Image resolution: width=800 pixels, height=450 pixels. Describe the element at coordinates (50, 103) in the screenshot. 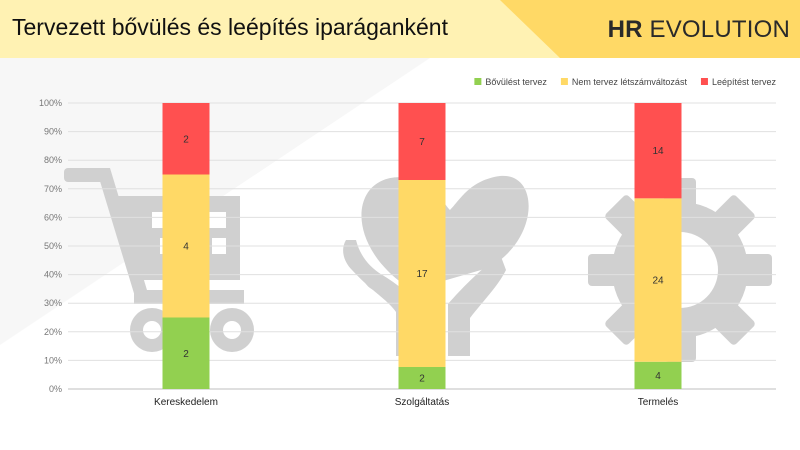

I see `y-tick-label: 100%` at that location.